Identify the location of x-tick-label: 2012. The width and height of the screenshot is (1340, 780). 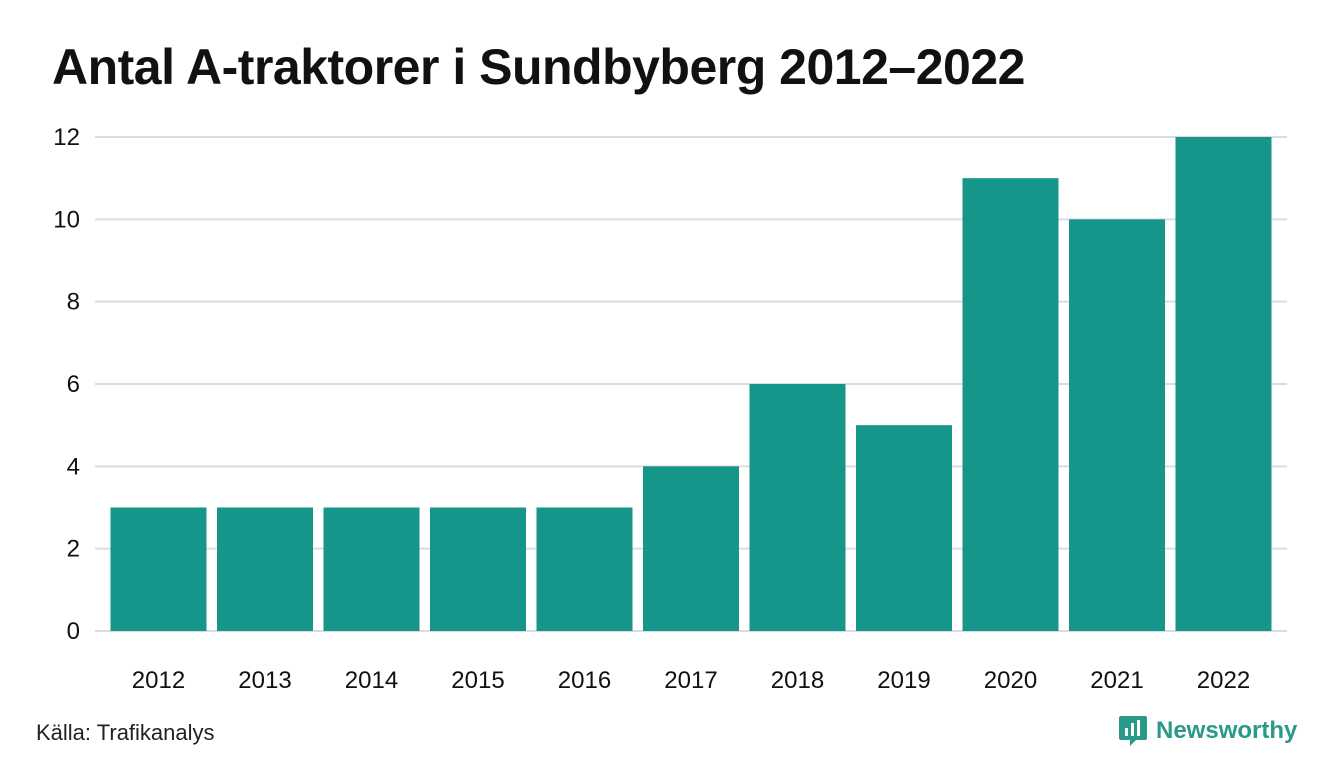
(158, 680).